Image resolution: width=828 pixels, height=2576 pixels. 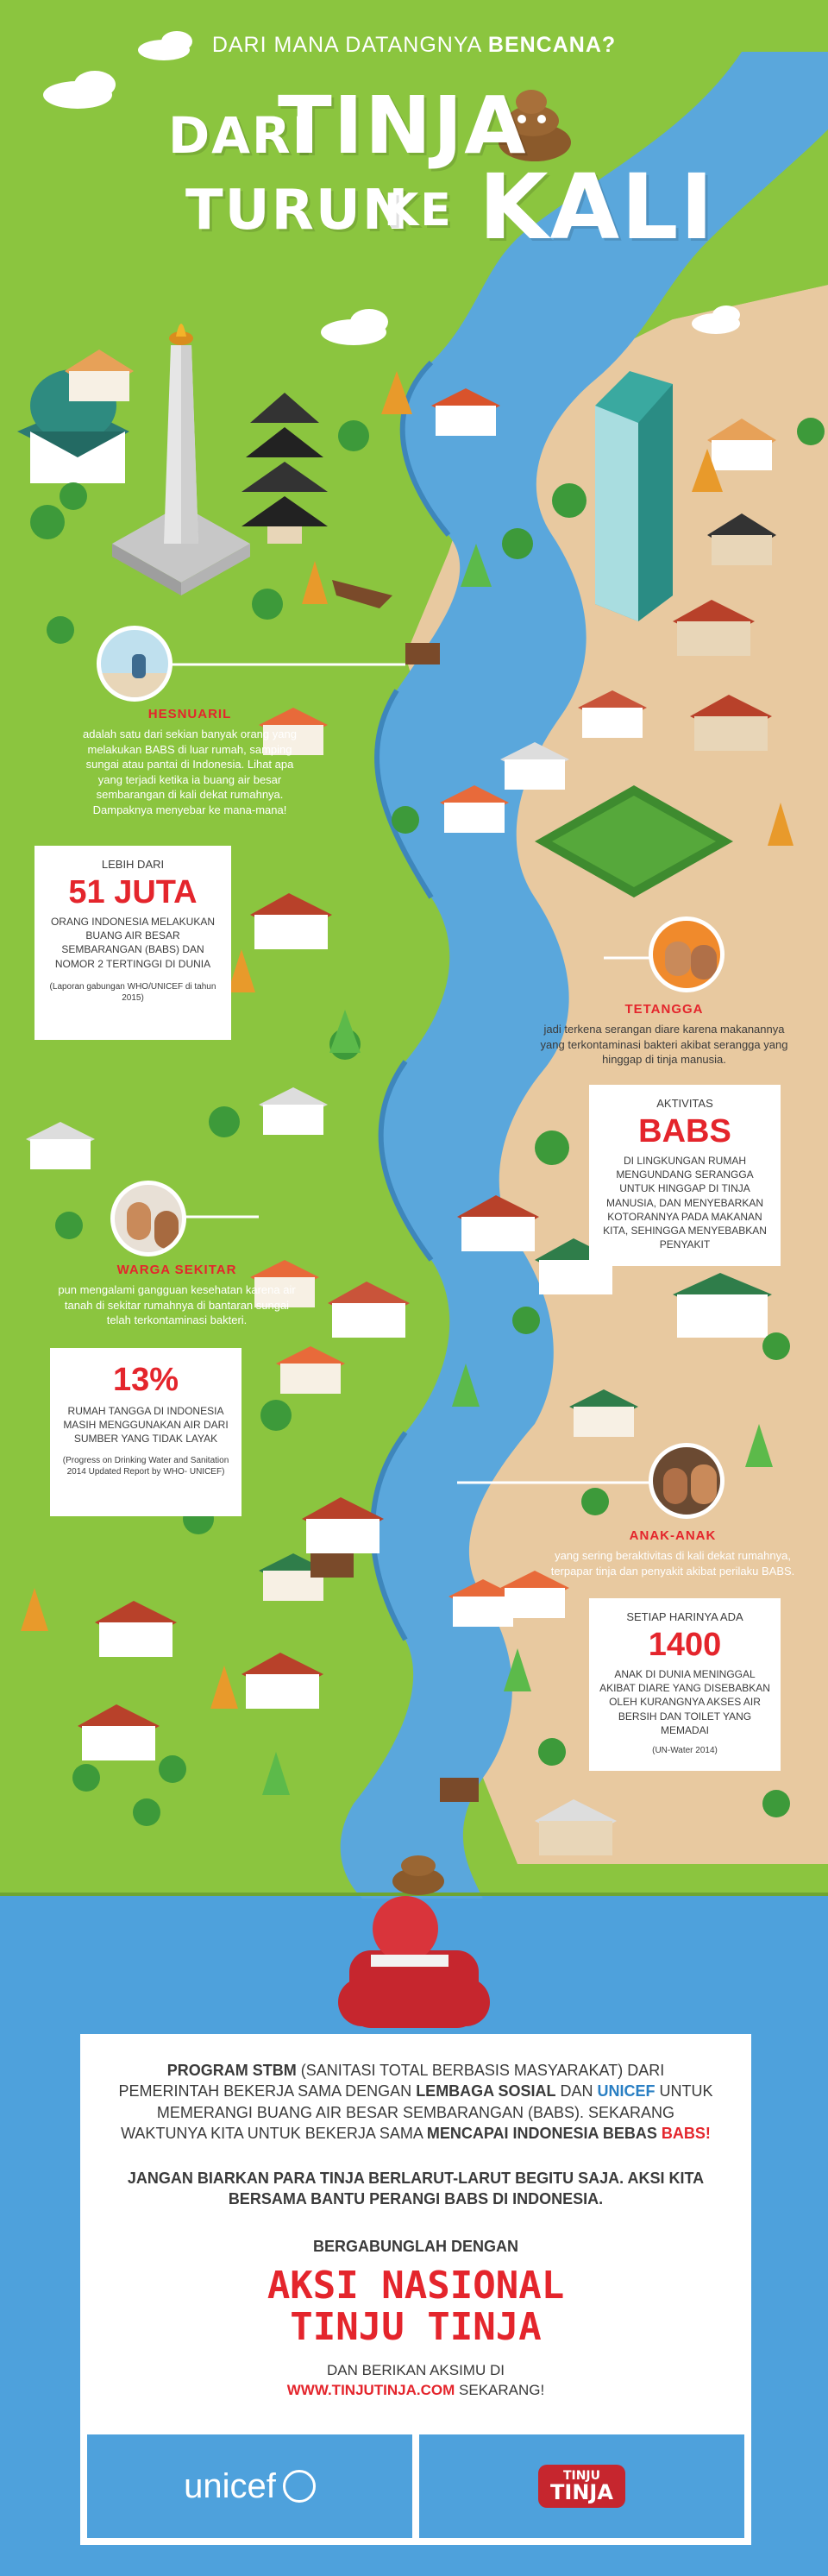 I want to click on title-turun: TURUN, so click(x=298, y=211).